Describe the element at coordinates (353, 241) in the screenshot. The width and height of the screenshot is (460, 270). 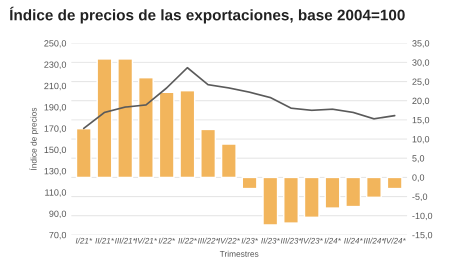
I see `x-tick-label: II/24*` at that location.